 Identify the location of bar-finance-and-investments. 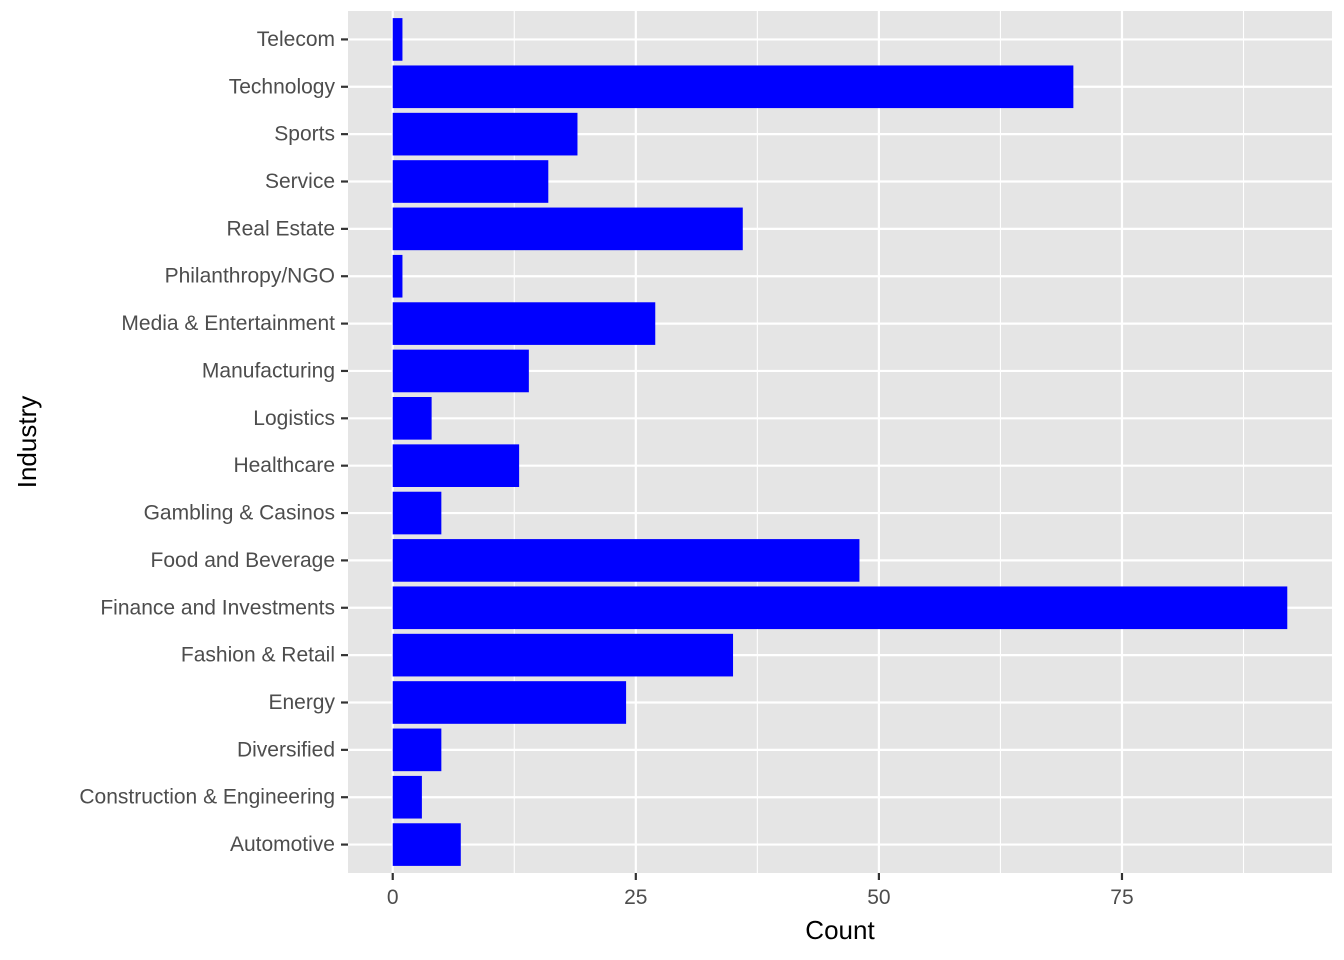
(840, 608).